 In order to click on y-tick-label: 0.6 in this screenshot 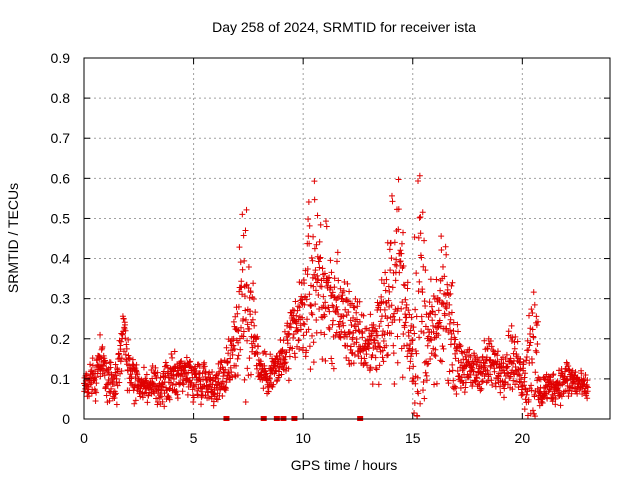, I will do `click(61, 178)`.